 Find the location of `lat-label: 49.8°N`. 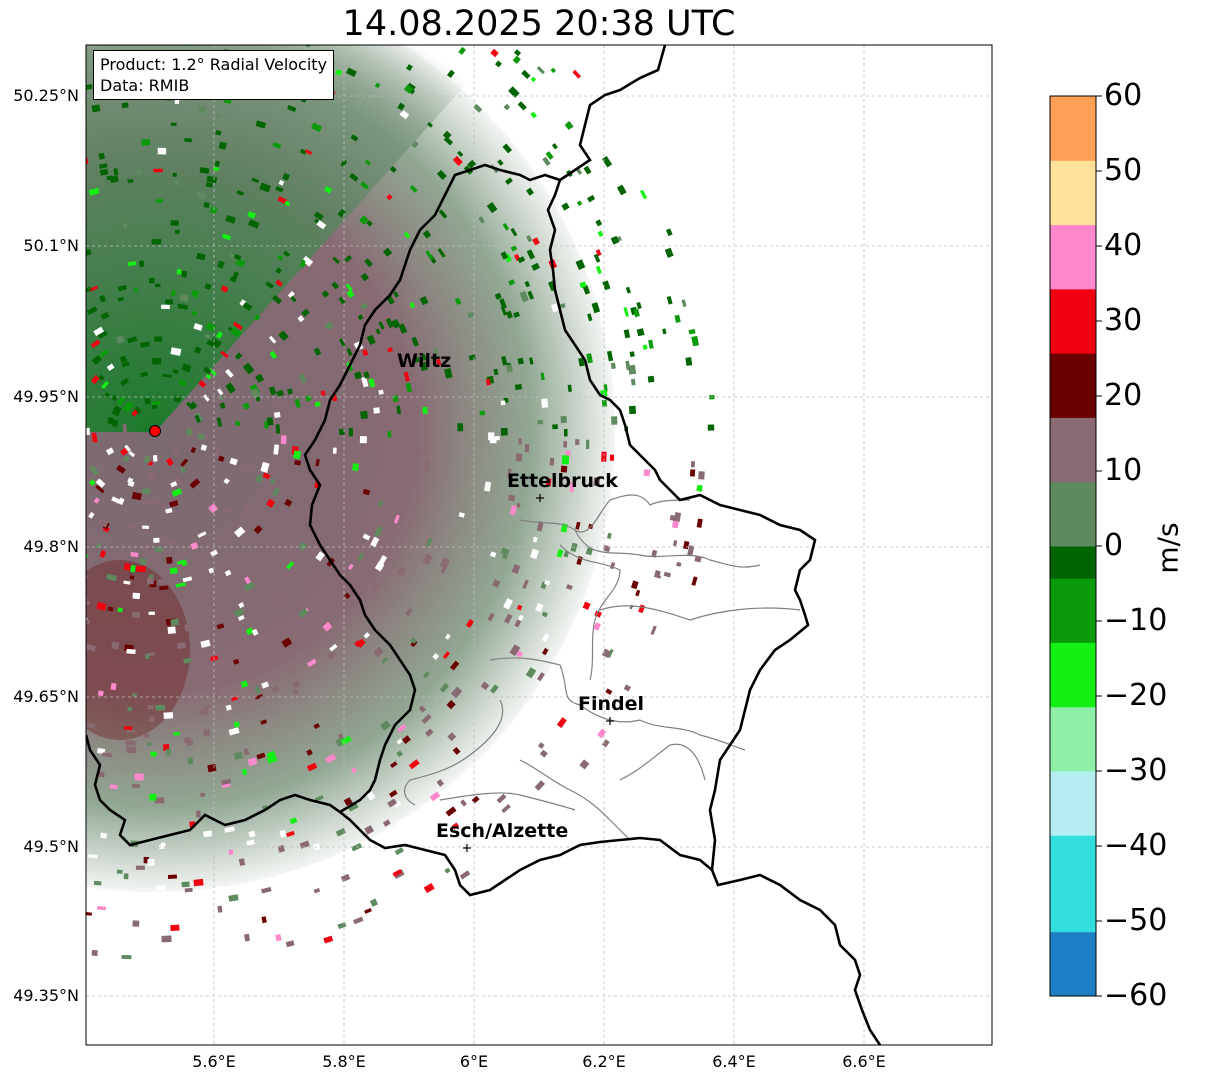

lat-label: 49.8°N is located at coordinates (51, 546).